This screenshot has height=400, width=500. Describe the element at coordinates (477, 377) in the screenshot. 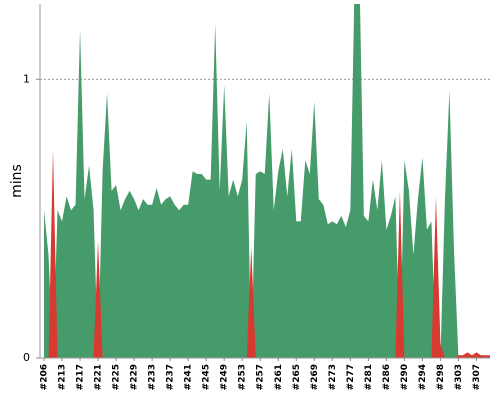

I see `x-tick-label: #307` at that location.